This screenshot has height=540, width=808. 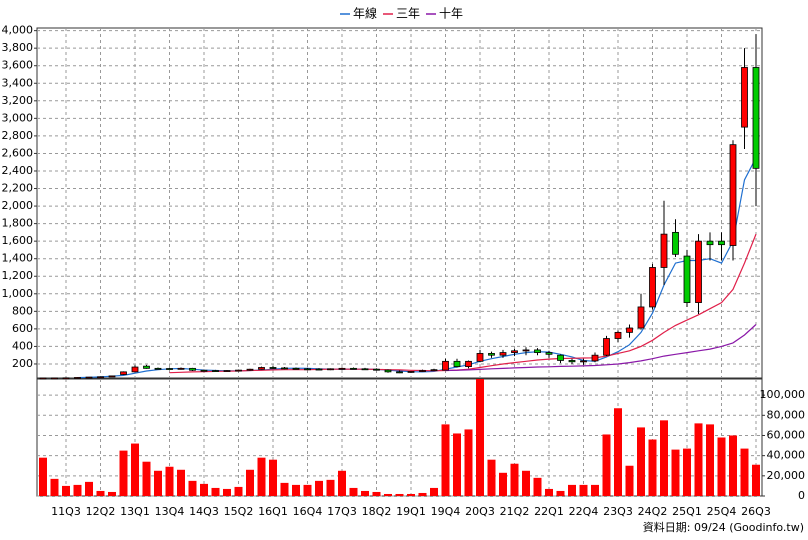 I want to click on x-tick-label: 20Q3, so click(x=480, y=511).